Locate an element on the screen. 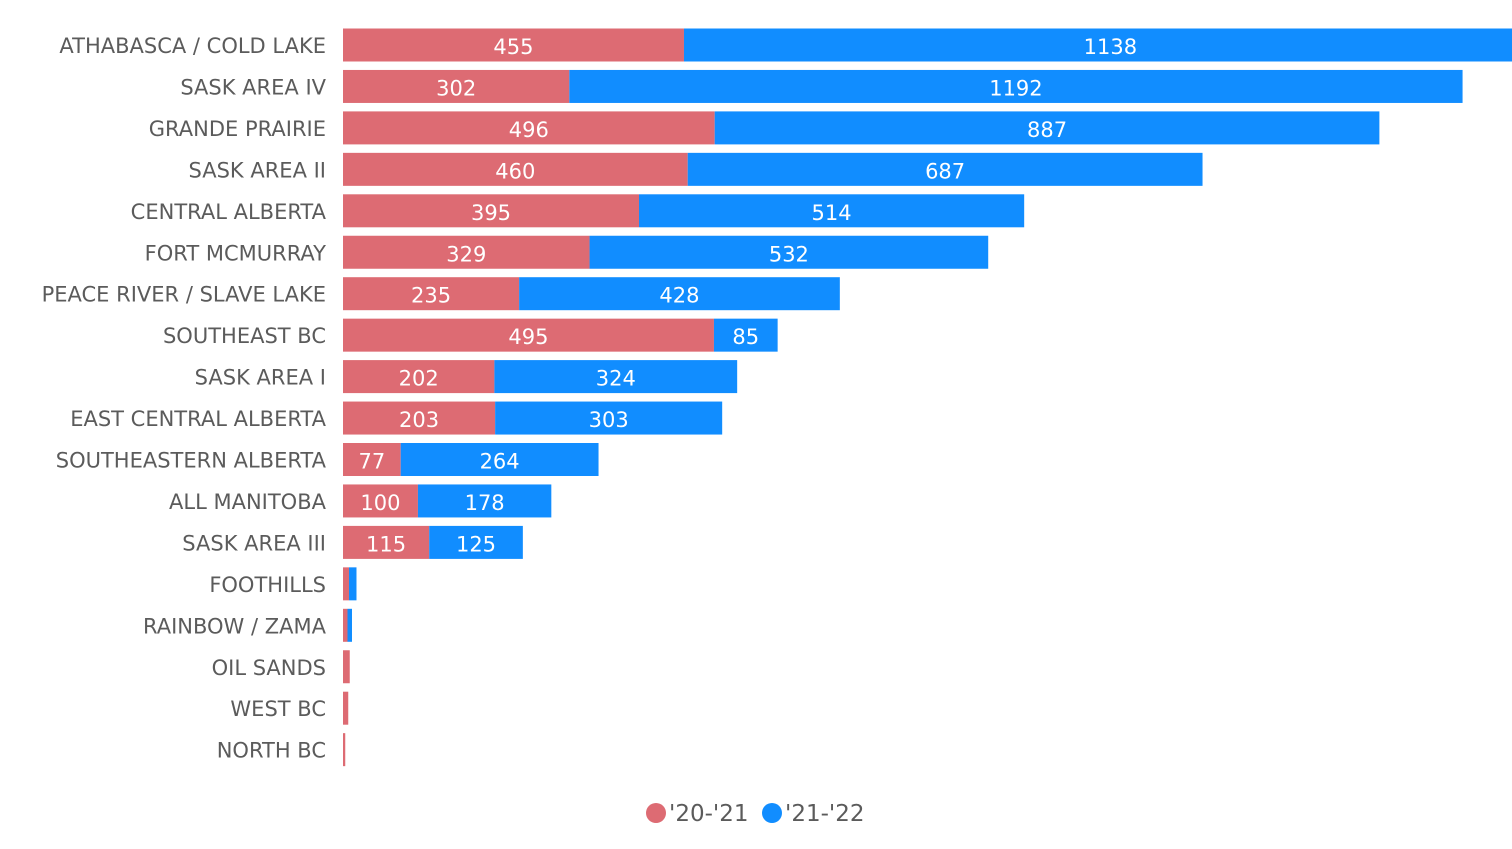 This screenshot has width=1512, height=849. data-label: 115 is located at coordinates (386, 544).